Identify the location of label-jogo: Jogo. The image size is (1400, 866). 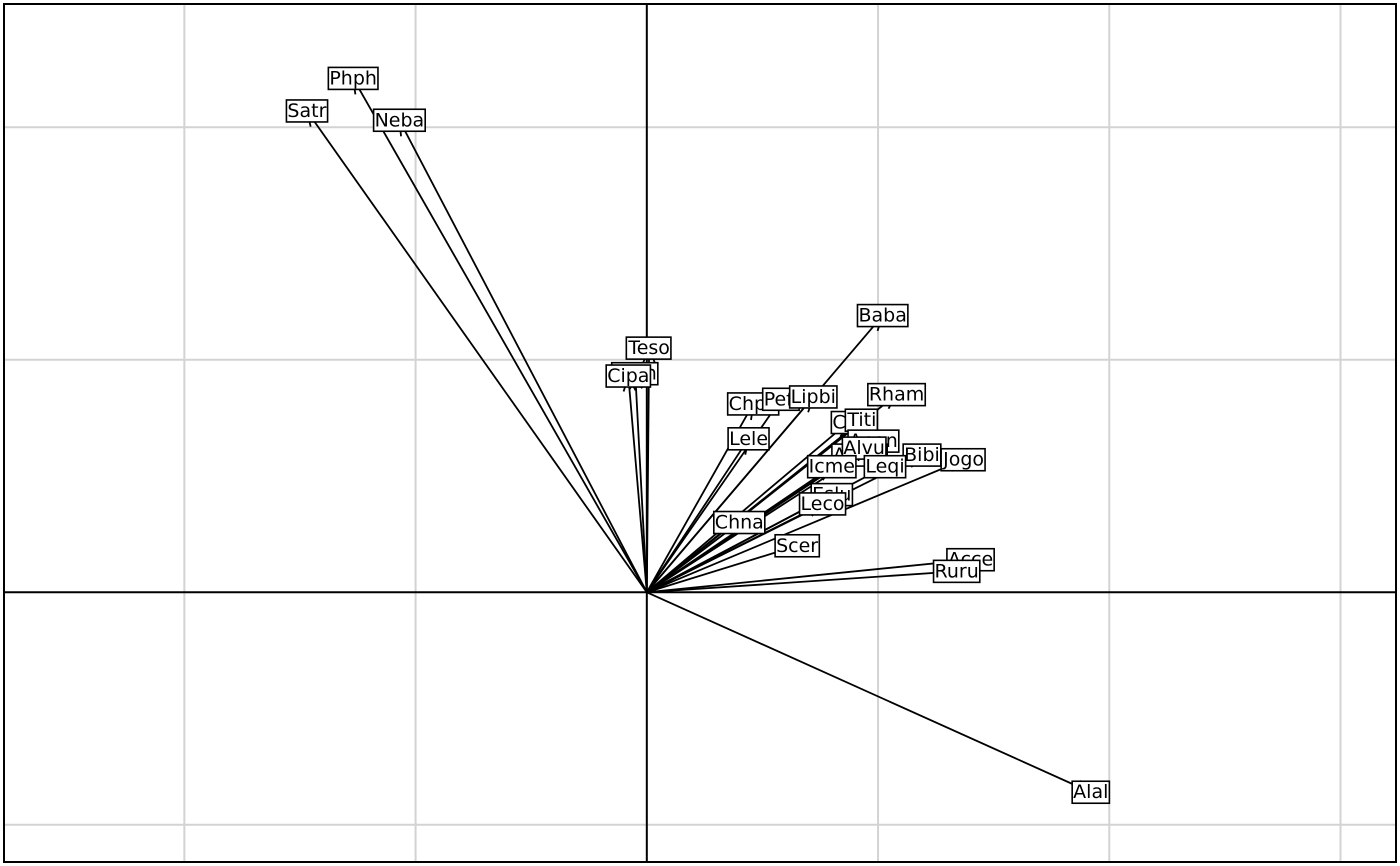
(963, 459).